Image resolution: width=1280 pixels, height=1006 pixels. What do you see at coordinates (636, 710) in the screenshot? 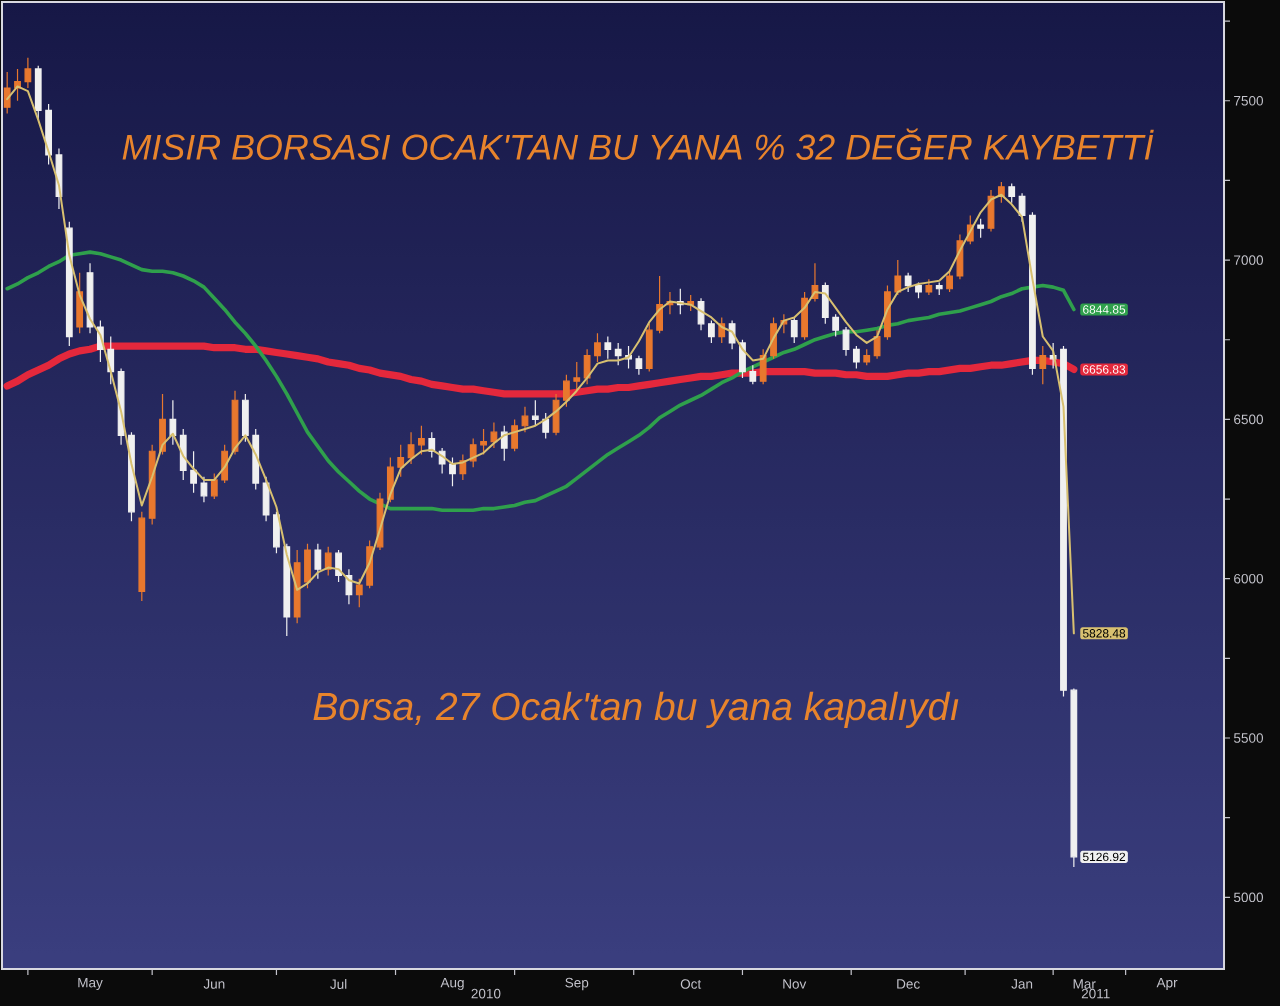
I see `annotation: Borsa, 27 Ocak'tan bu yana kapalıydı` at bounding box center [636, 710].